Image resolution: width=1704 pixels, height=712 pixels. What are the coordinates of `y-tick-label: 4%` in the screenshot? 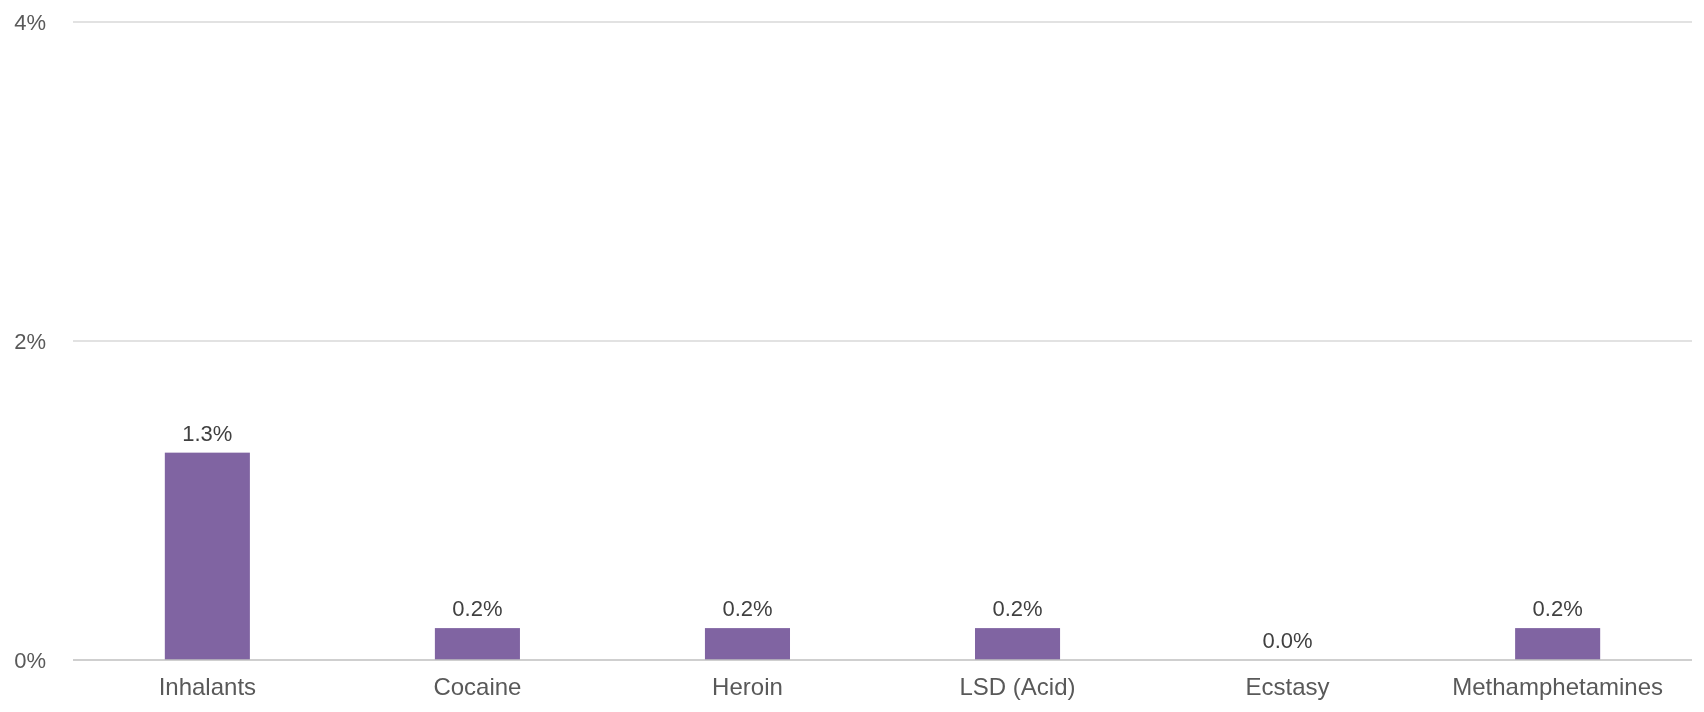 It's located at (30, 22).